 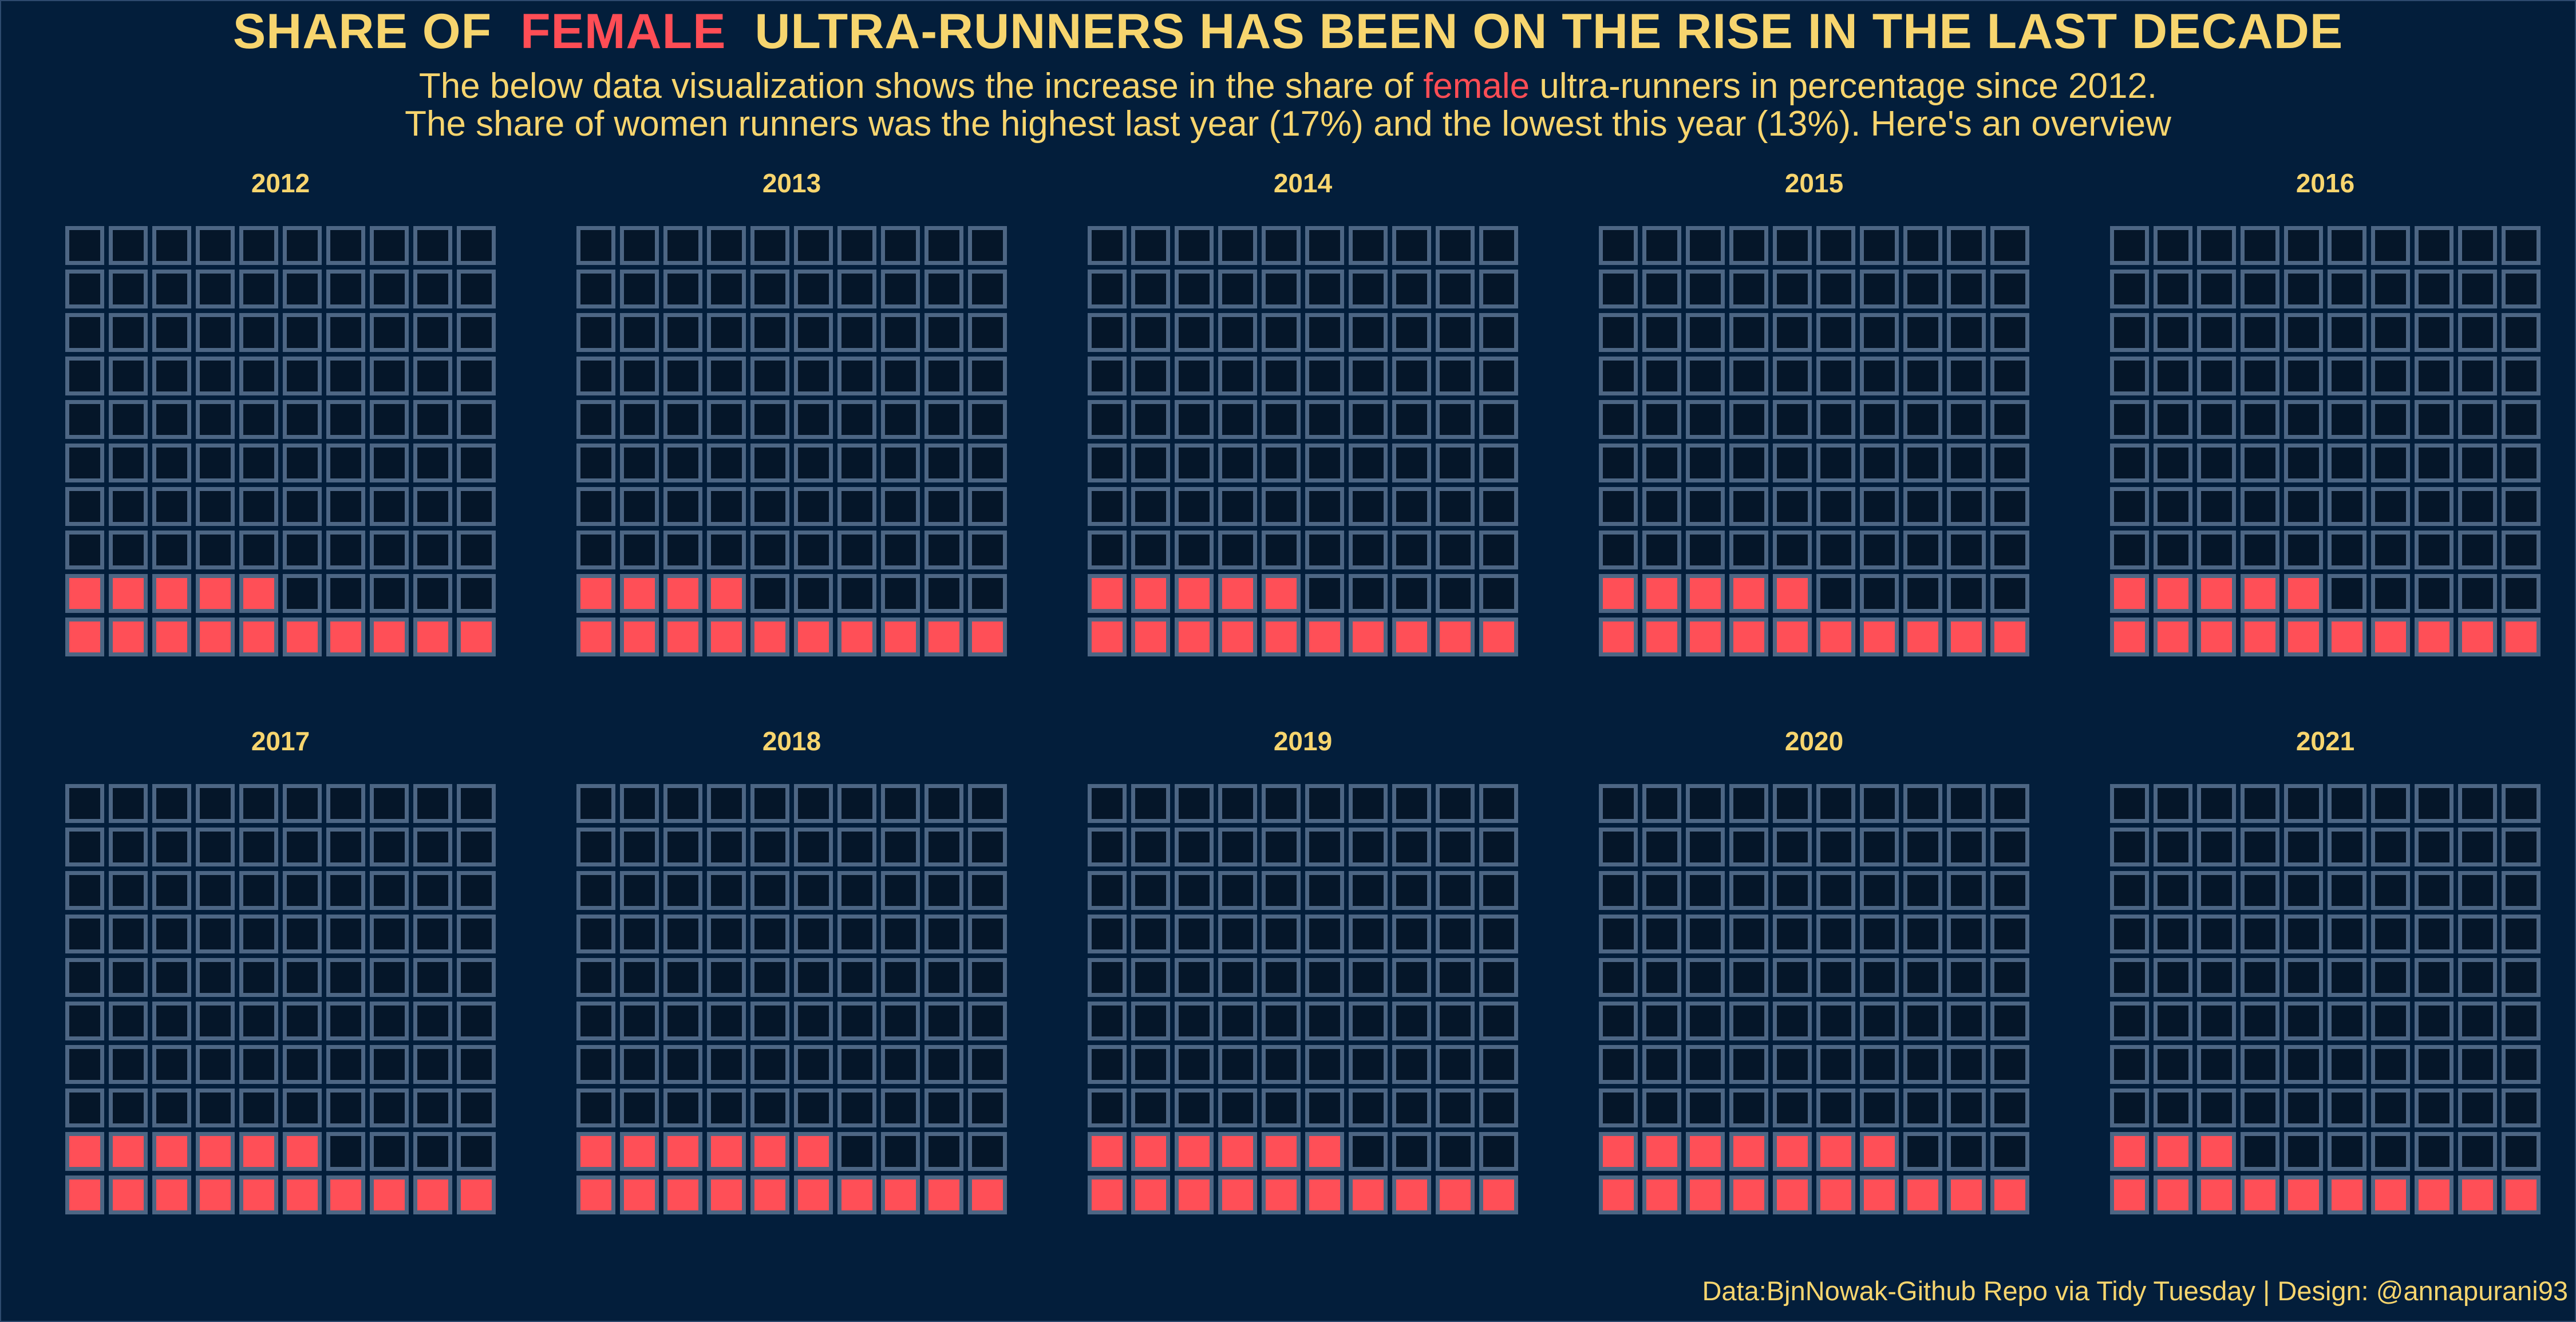 I want to click on waffle-panel-2021: 2021, so click(x=2325, y=970).